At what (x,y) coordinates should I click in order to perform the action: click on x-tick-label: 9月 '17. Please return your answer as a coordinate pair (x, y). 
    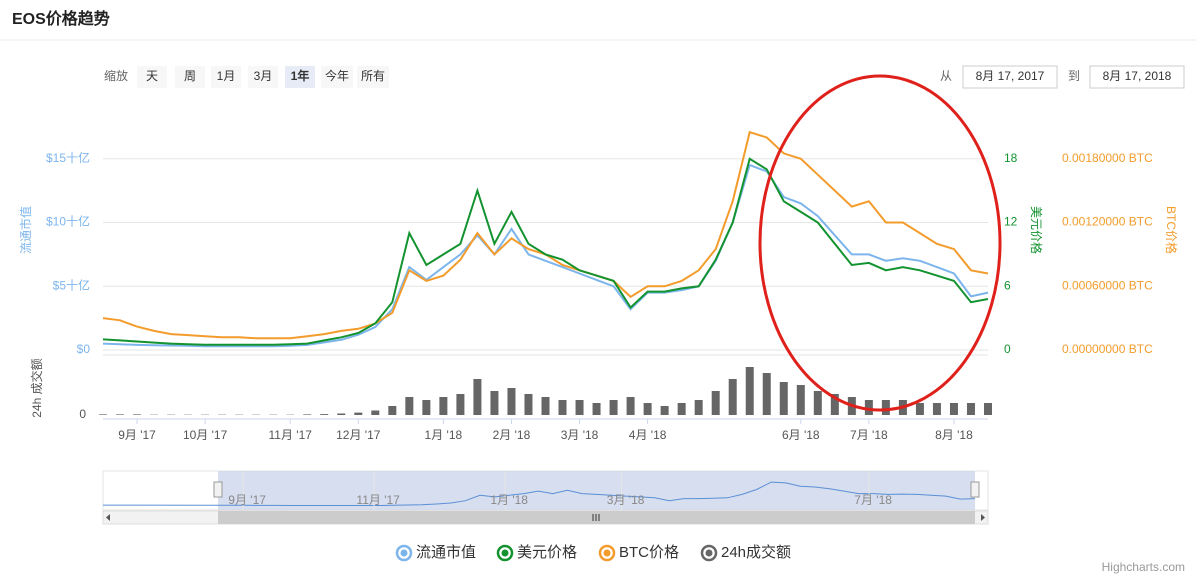
    Looking at the image, I should click on (137, 435).